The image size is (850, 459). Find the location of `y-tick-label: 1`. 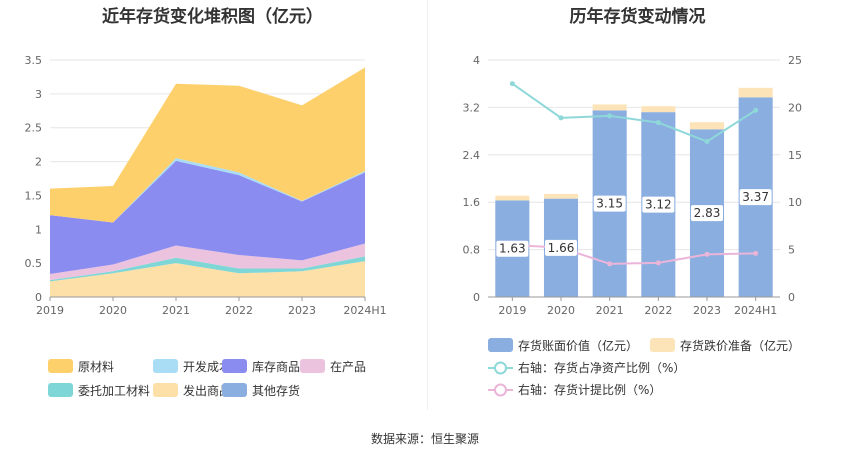

y-tick-label: 1 is located at coordinates (38, 229).